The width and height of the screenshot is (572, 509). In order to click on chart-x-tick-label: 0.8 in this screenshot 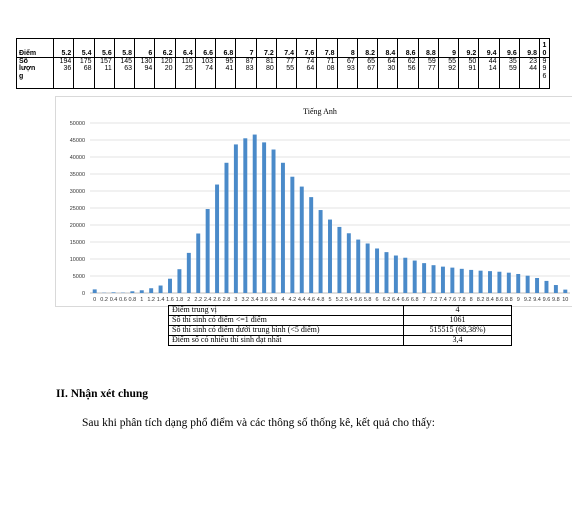, I will do `click(133, 300)`.